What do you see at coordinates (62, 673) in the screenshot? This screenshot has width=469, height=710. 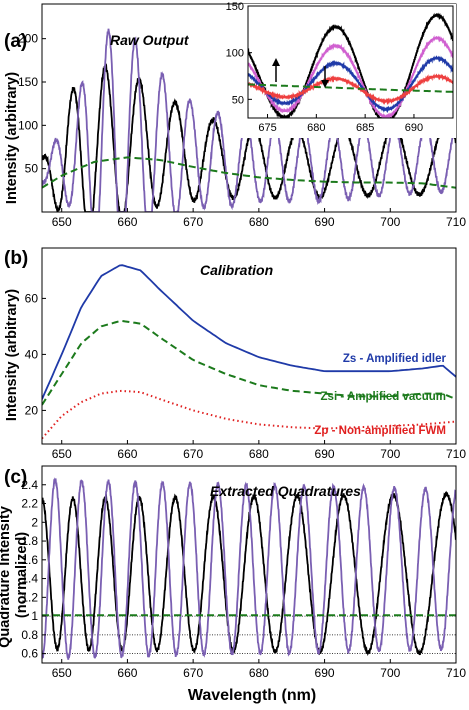 I see `panel-c-xtick-label: 650` at bounding box center [62, 673].